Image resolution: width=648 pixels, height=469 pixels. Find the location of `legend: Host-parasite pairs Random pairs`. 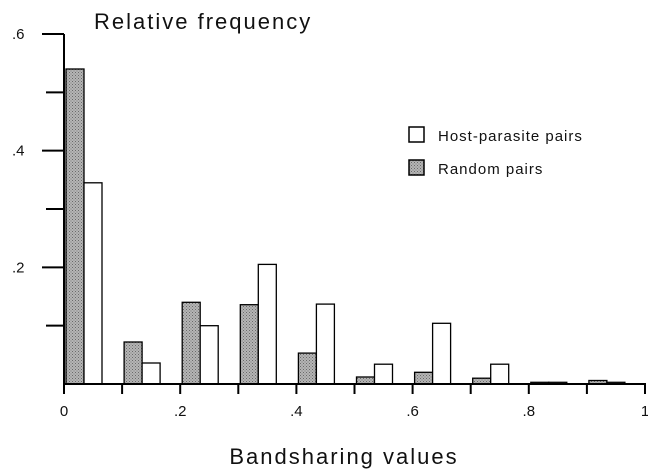

legend: Host-parasite pairs Random pairs is located at coordinates (495, 152).